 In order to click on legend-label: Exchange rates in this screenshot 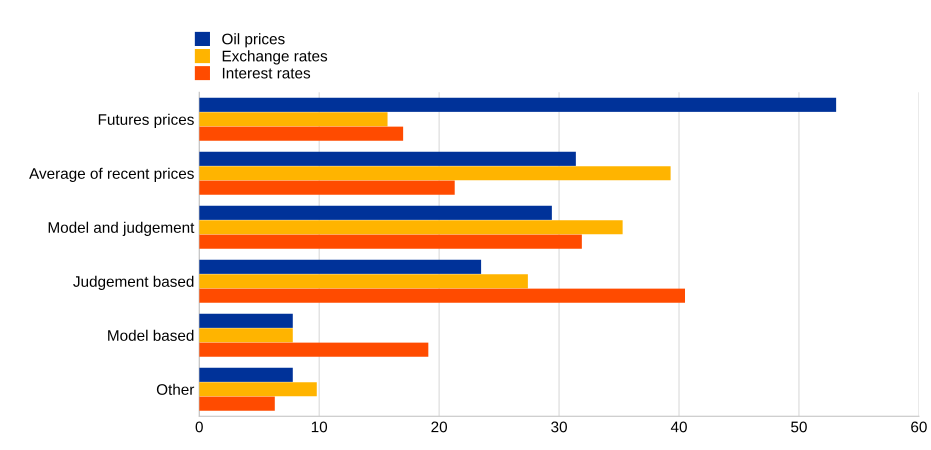, I will do `click(275, 57)`.